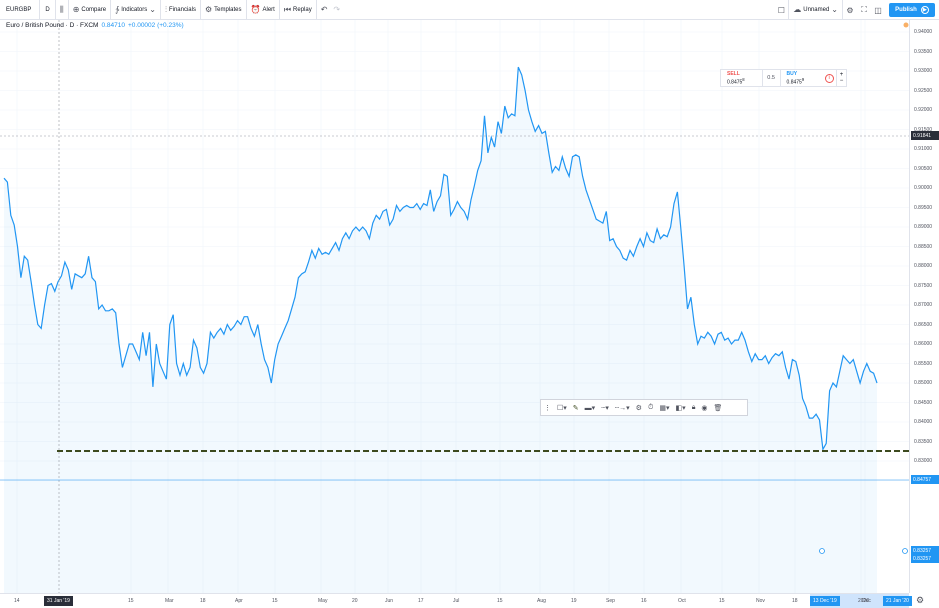 The width and height of the screenshot is (939, 608). Describe the element at coordinates (203, 601) in the screenshot. I see `time-tick-label: 18` at that location.